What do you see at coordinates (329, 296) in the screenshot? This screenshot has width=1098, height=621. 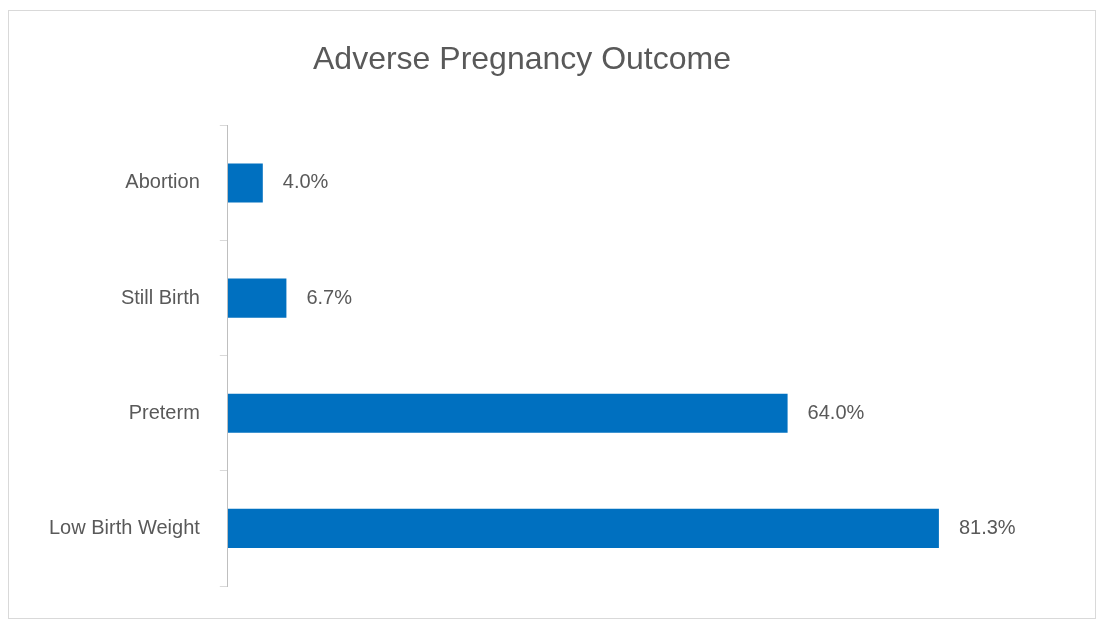 I see `data-label: 6.7%` at bounding box center [329, 296].